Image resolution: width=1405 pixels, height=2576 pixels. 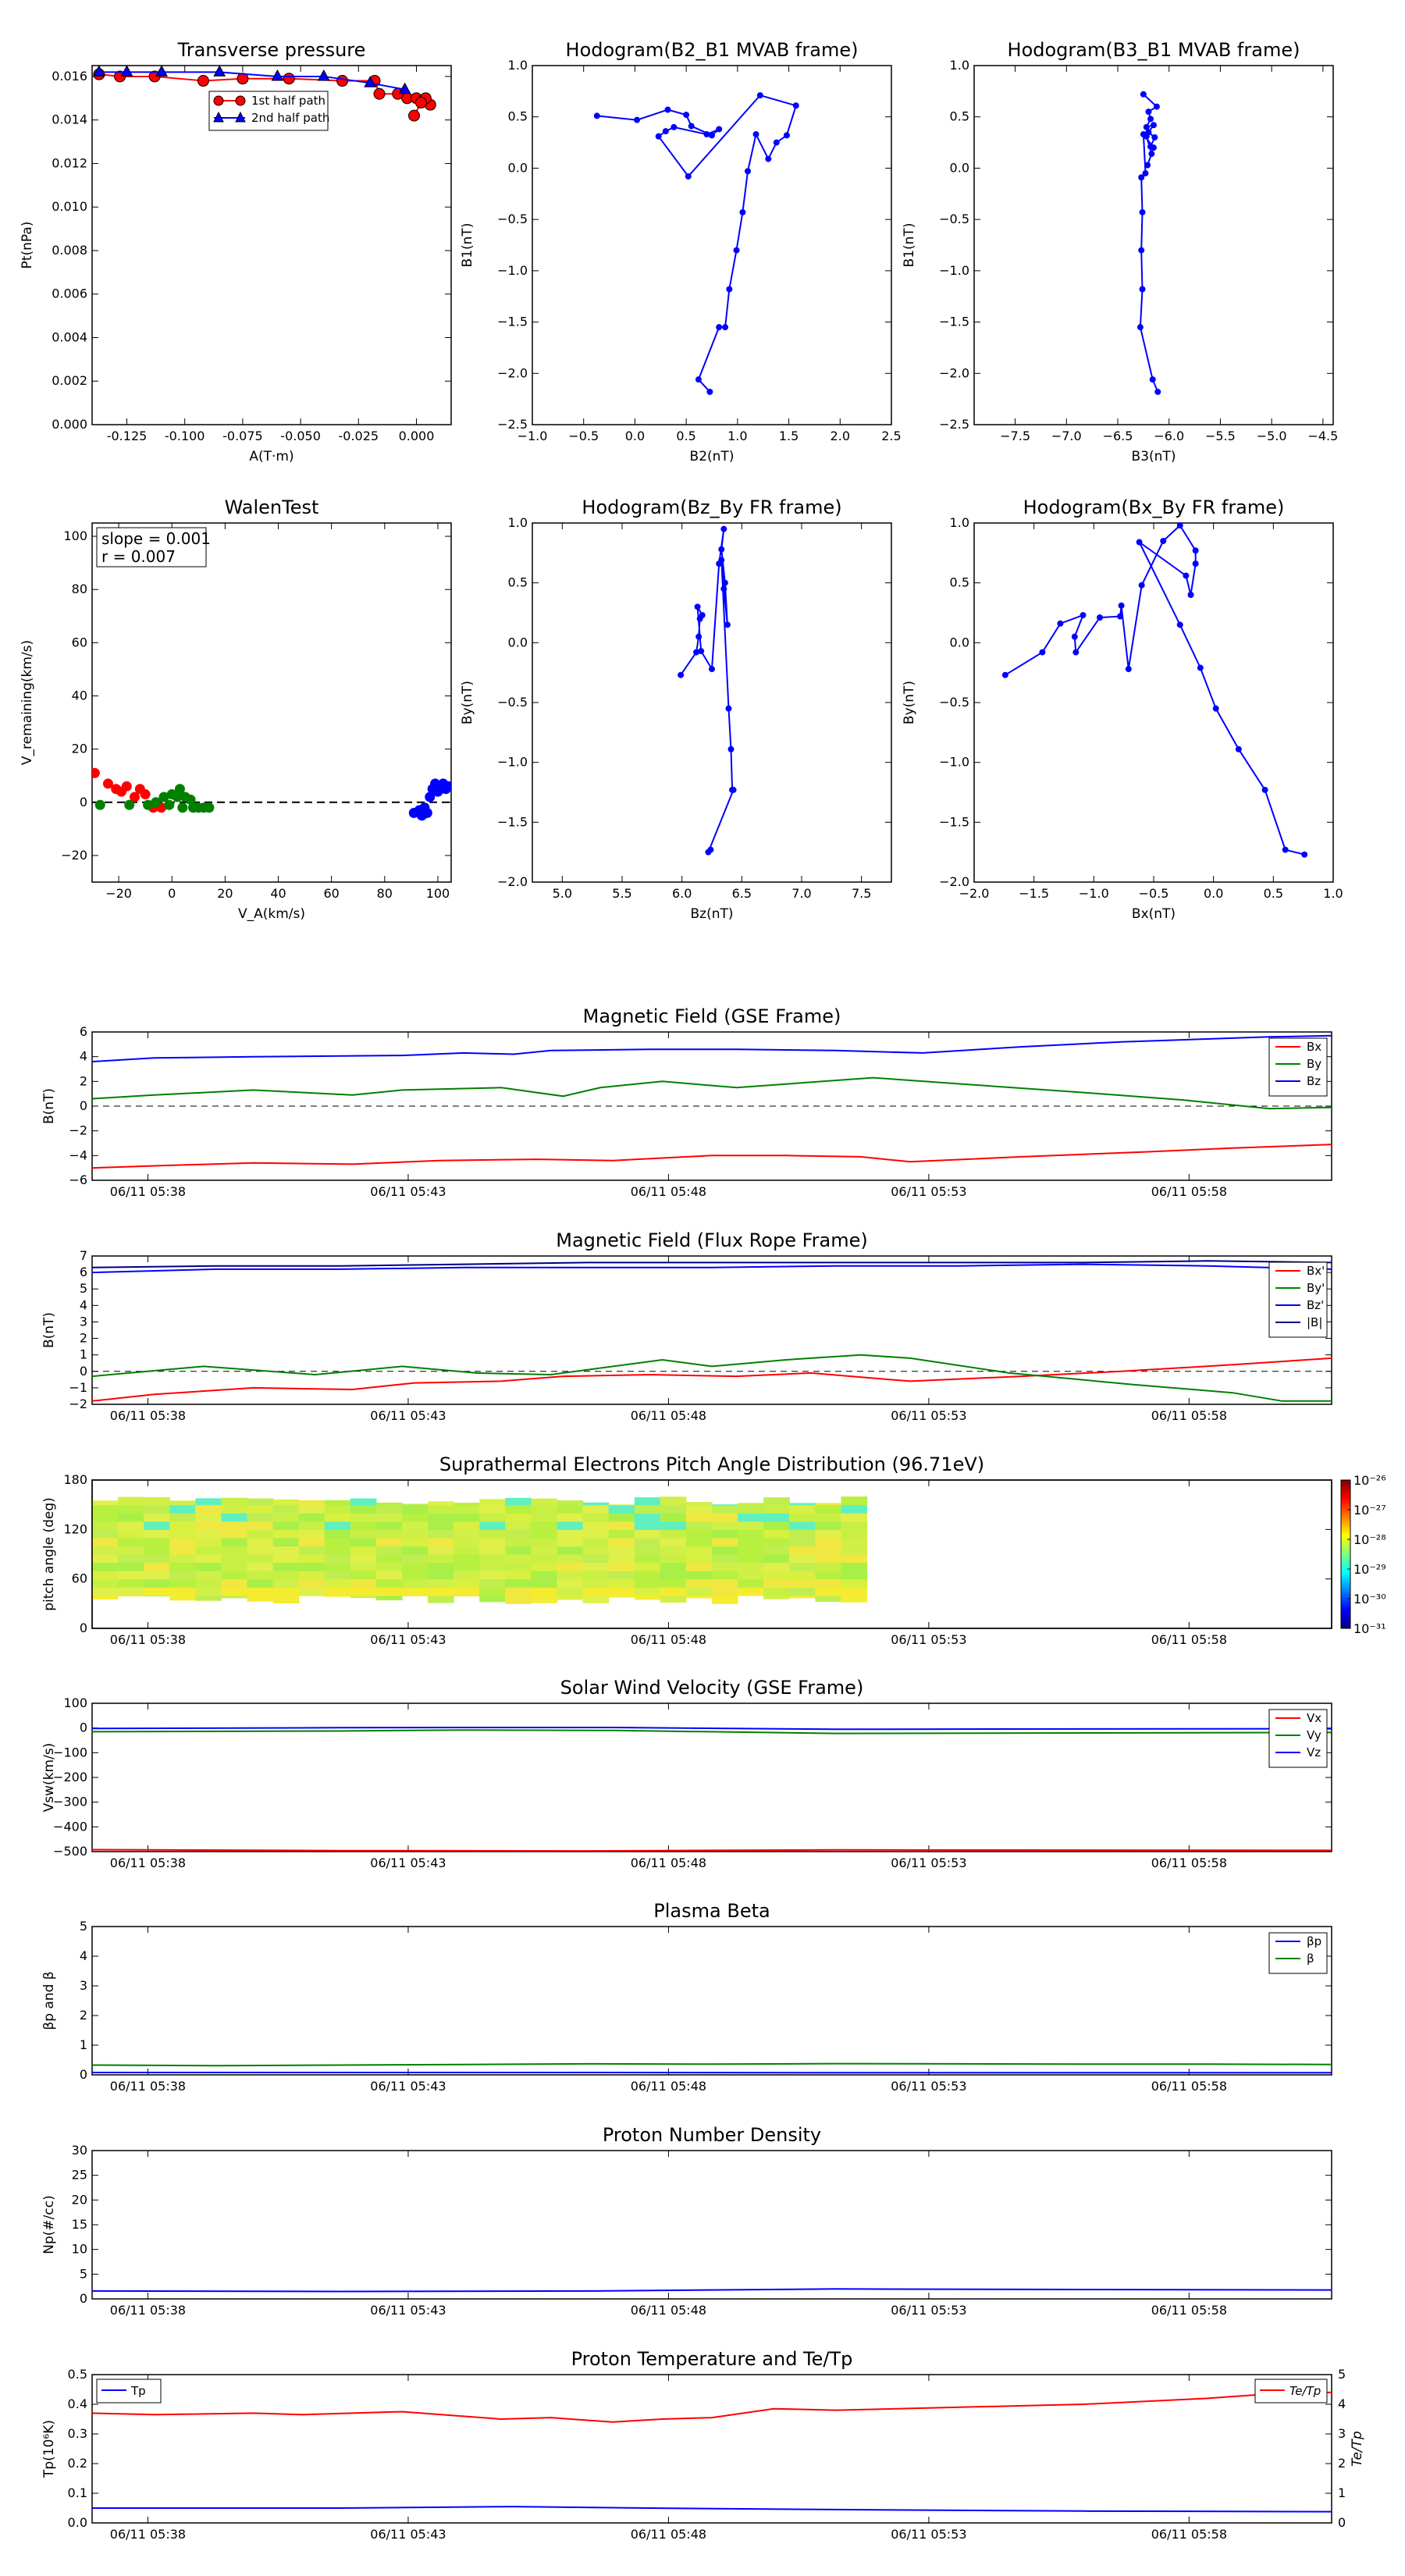 I want to click on x-tick-label: −20, so click(x=119, y=893).